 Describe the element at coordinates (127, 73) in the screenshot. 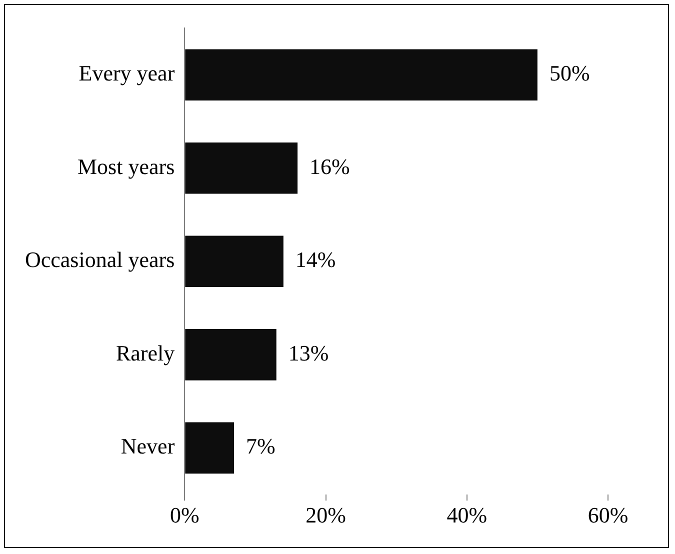

I see `y-tick-label: Every year` at that location.